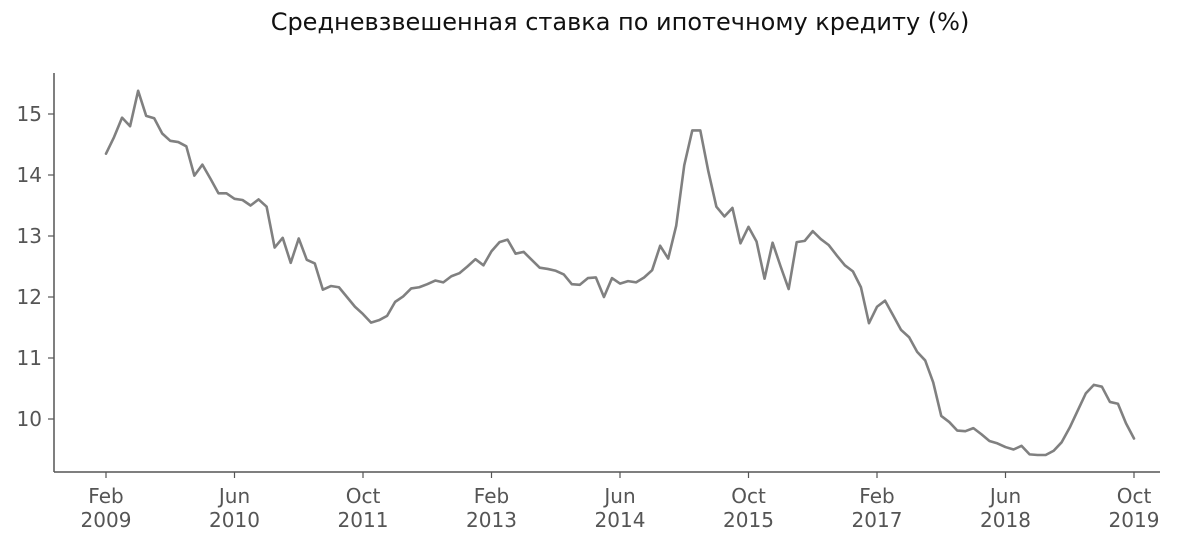 The image size is (1200, 549). What do you see at coordinates (29, 358) in the screenshot?
I see `y-tick-label: 11` at bounding box center [29, 358].